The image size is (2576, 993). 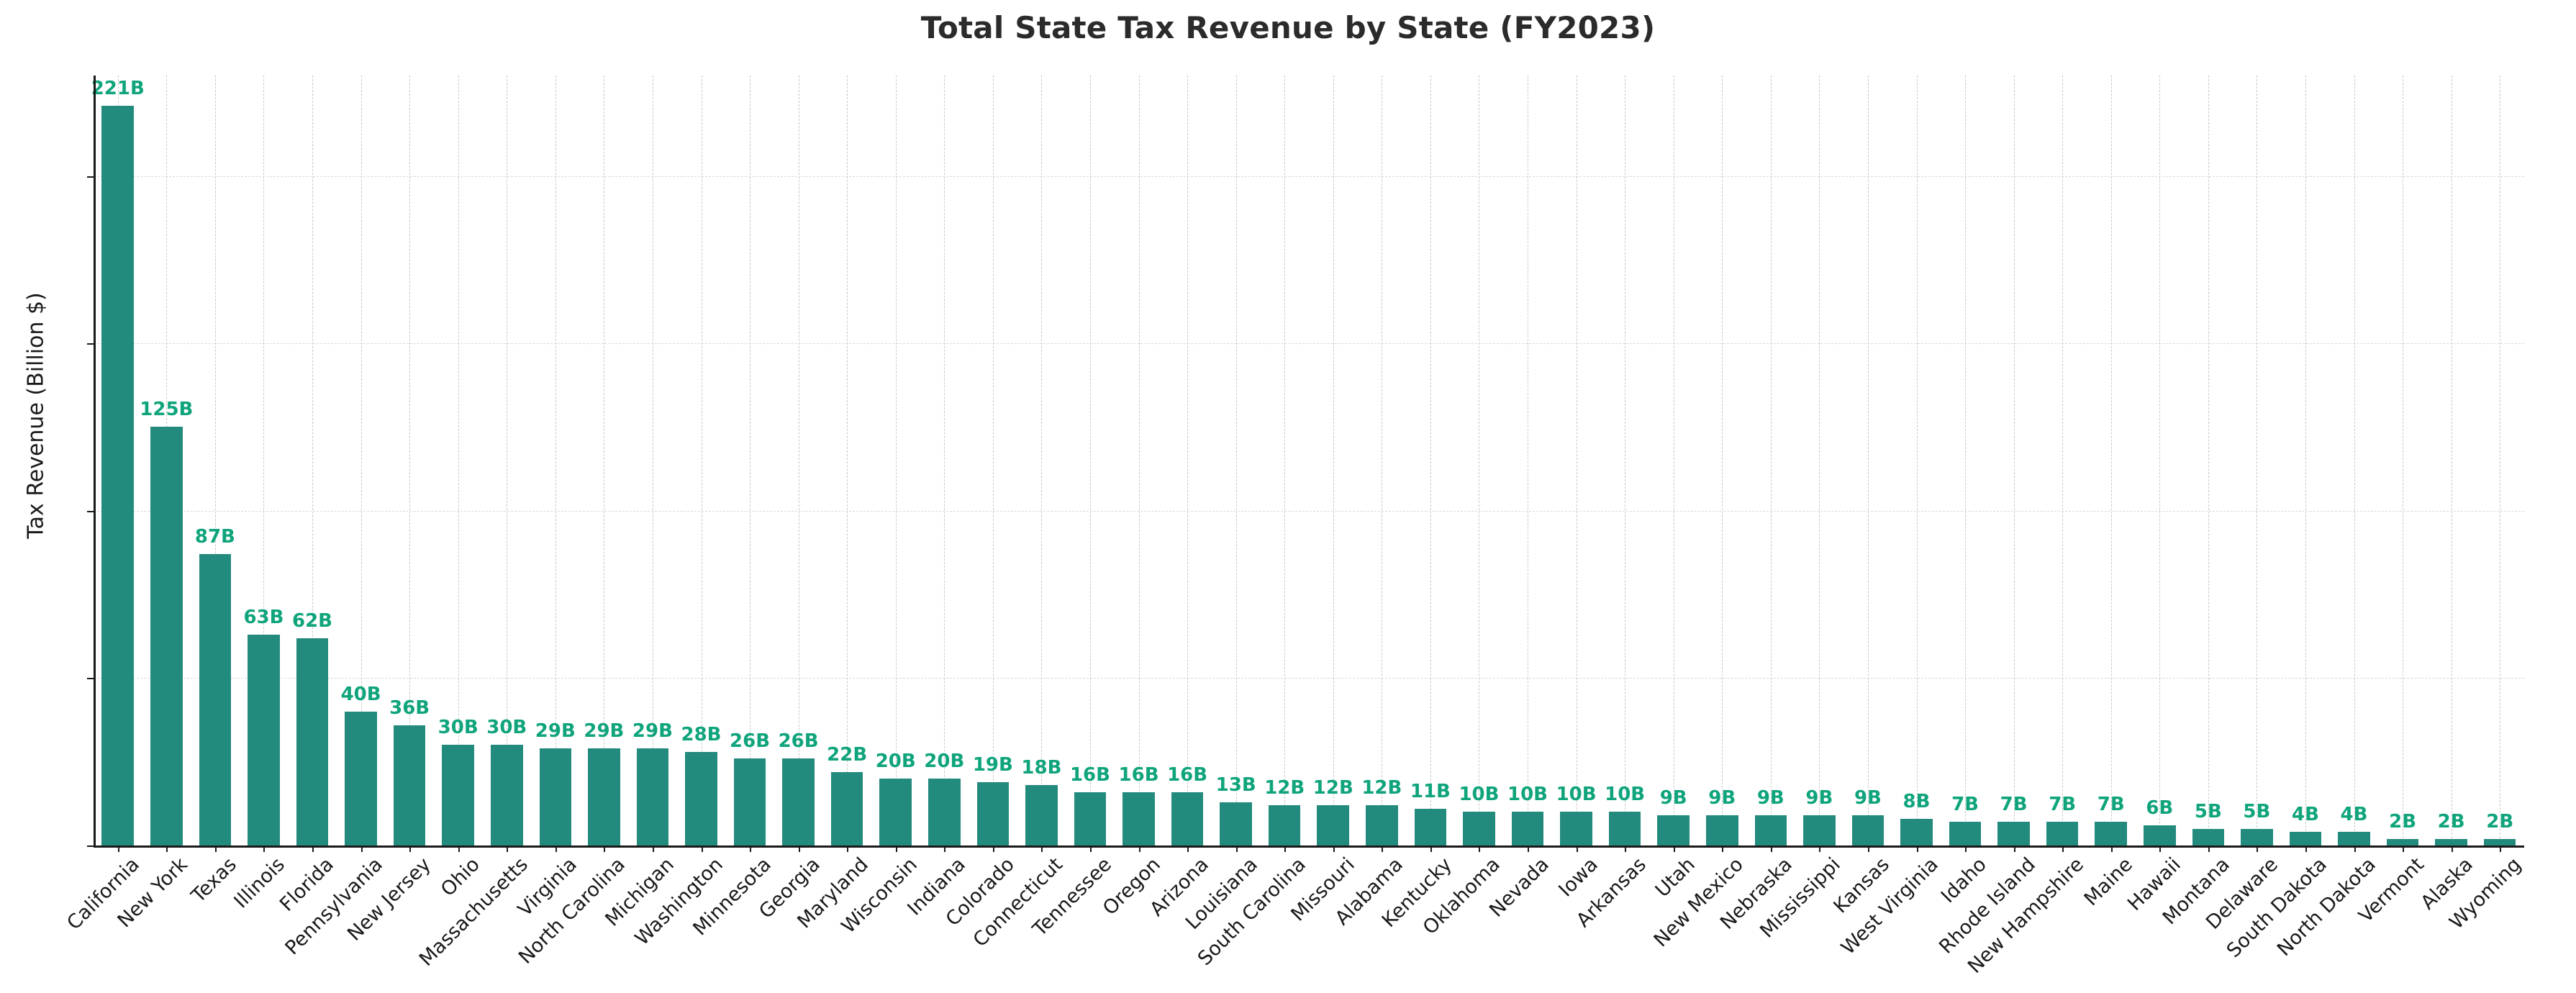 What do you see at coordinates (264, 460) in the screenshot?
I see `bar-group: 63B` at bounding box center [264, 460].